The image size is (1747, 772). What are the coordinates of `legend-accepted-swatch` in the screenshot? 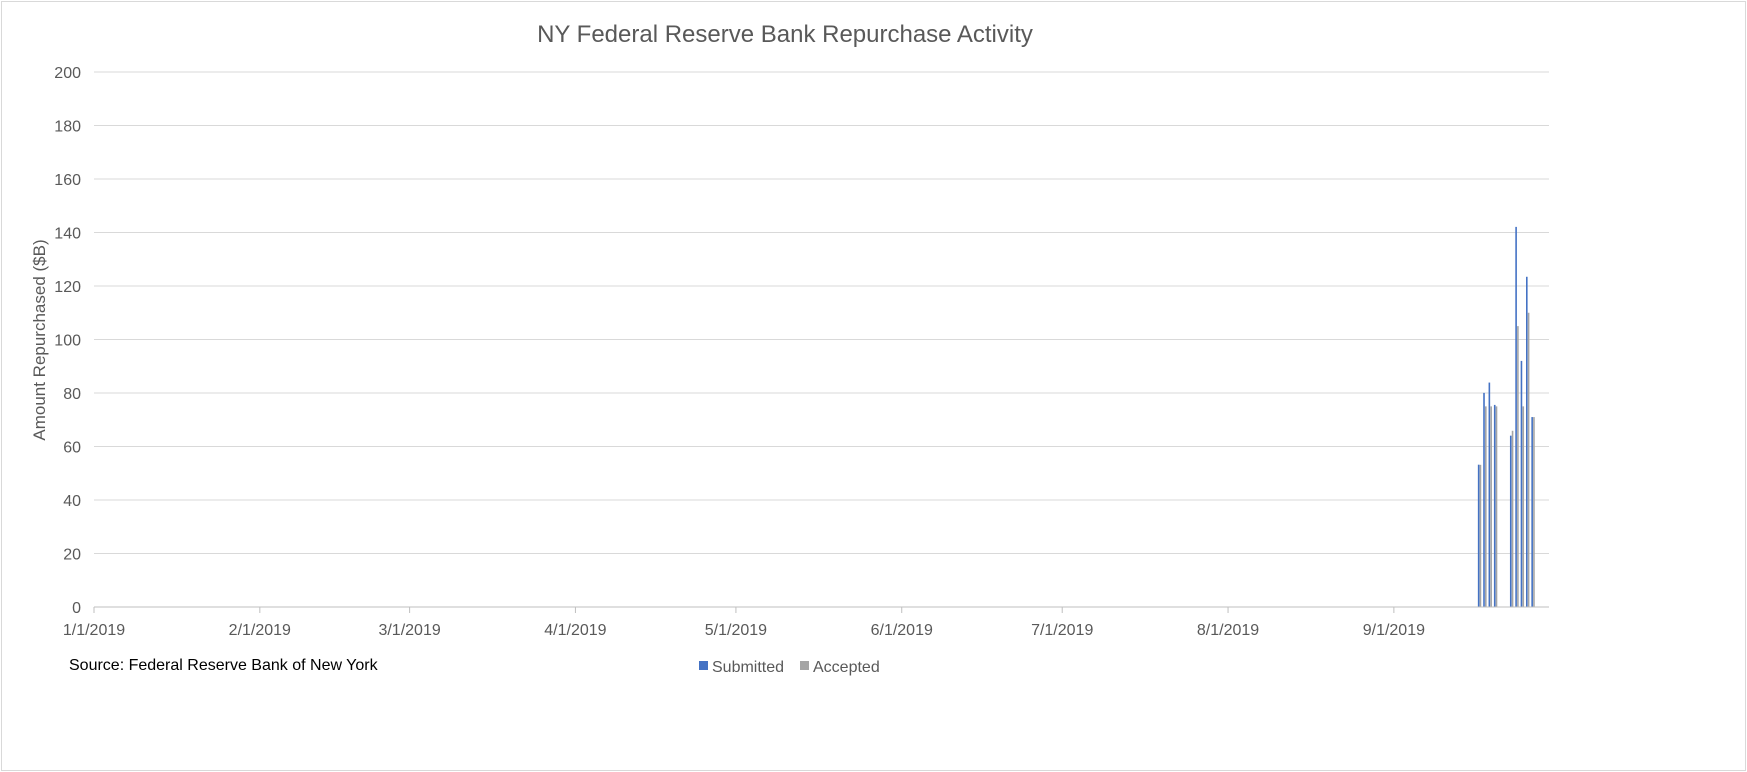 It's located at (804, 665).